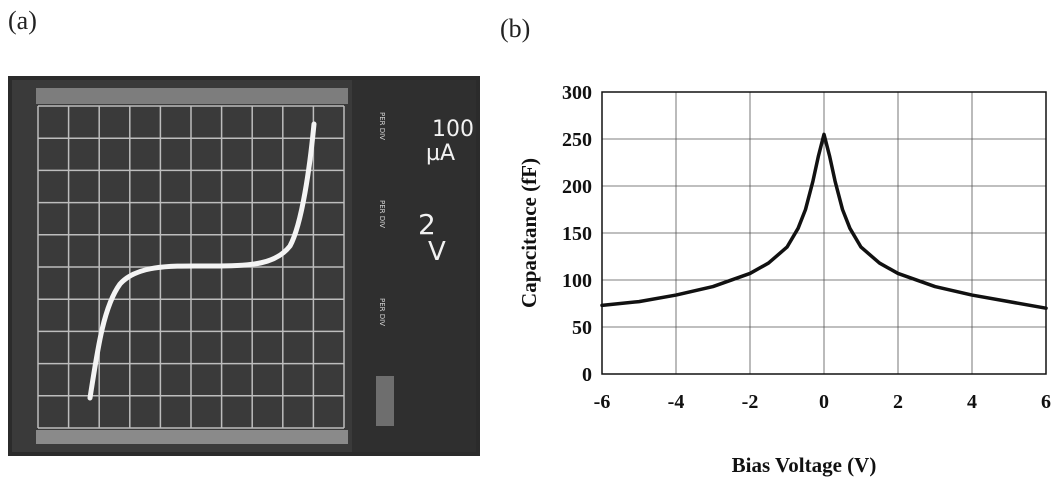  I want to click on voltage-scale-value: 2, so click(427, 224).